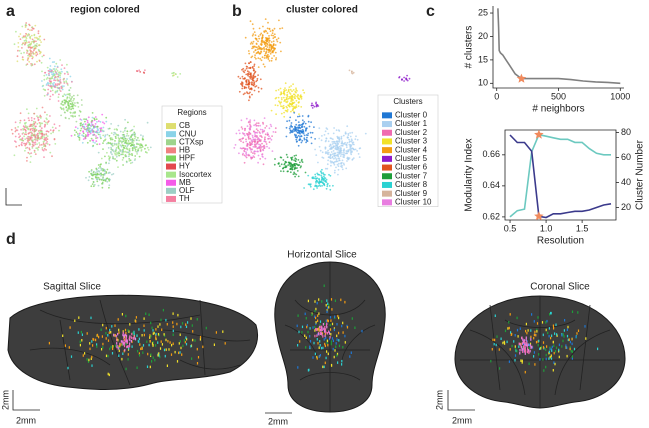 The width and height of the screenshot is (649, 428). What do you see at coordinates (104, 10) in the screenshot?
I see `map-title: region colored` at bounding box center [104, 10].